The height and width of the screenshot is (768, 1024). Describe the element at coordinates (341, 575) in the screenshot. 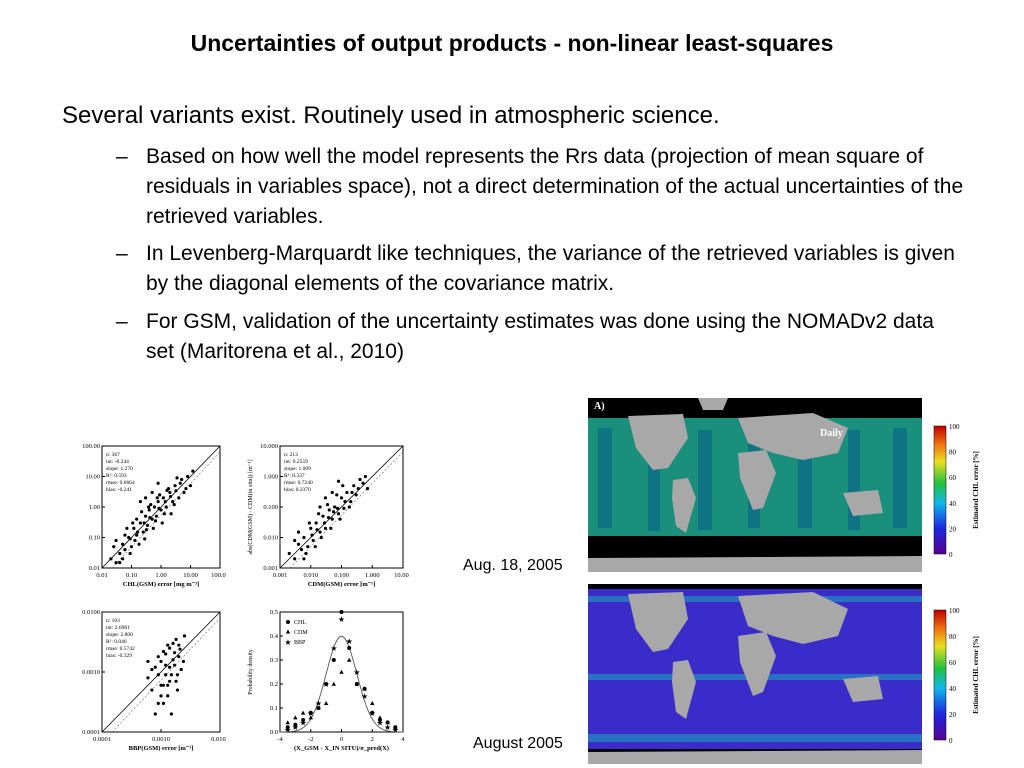

I see `x-tick-label: 0.100` at that location.